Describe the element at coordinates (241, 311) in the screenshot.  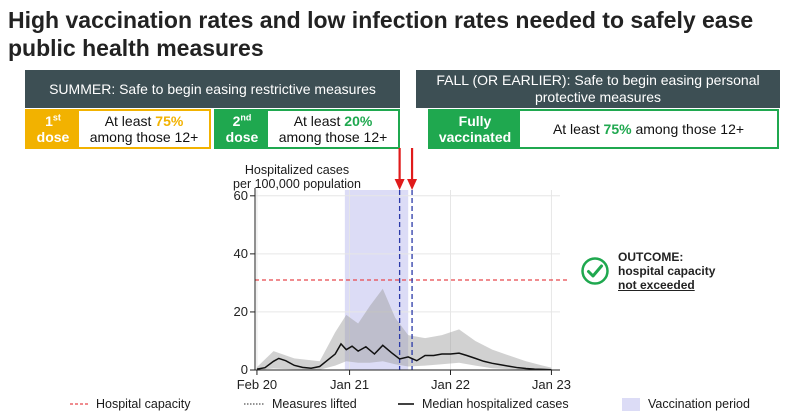
I see `y-tick-label: 20` at that location.